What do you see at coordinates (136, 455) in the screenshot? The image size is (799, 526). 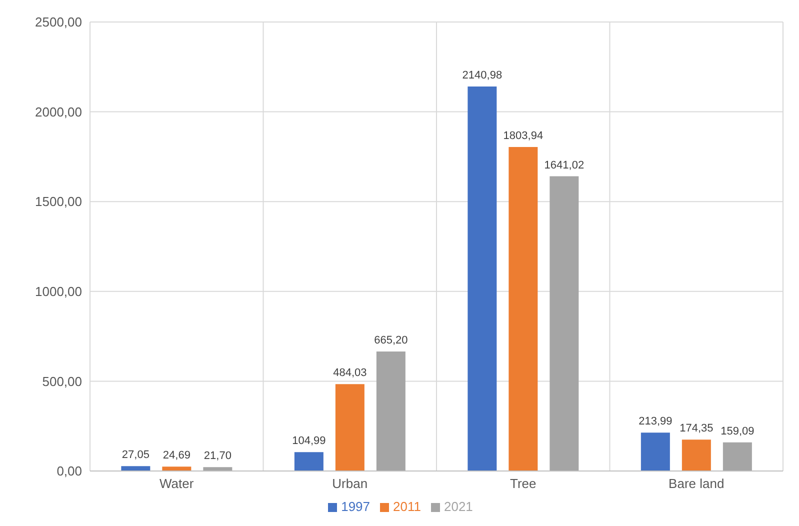 I see `data-label: 27,05` at bounding box center [136, 455].